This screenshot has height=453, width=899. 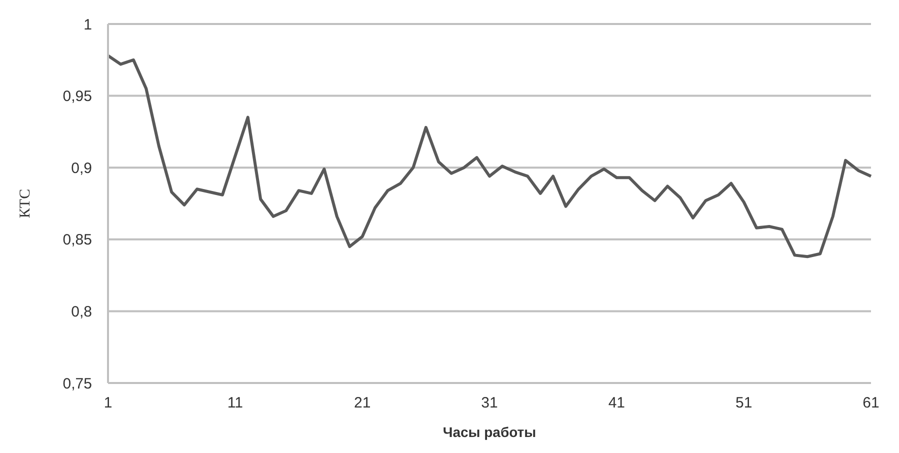 What do you see at coordinates (489, 403) in the screenshot?
I see `x-tick-label: 31` at bounding box center [489, 403].